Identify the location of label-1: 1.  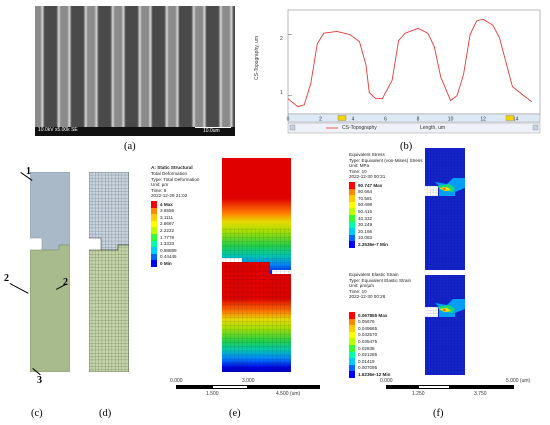
(28, 171).